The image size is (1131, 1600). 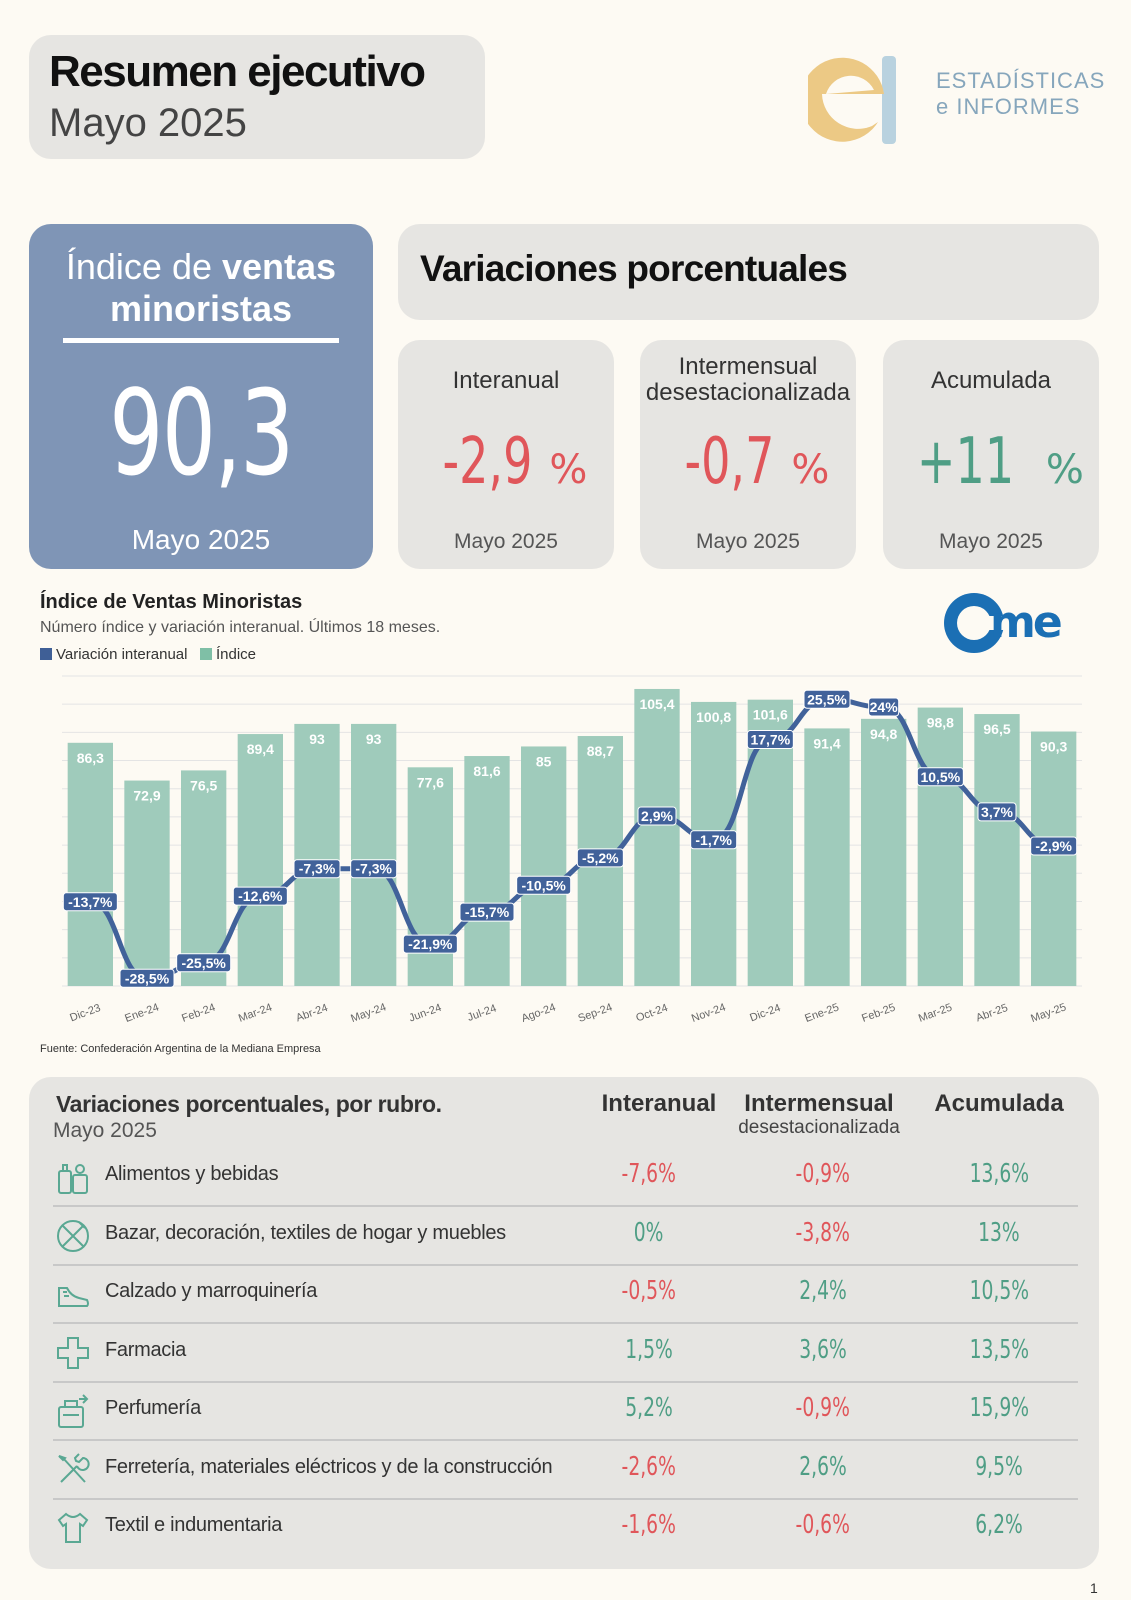 I want to click on row-value-text: 13,5%, so click(x=999, y=1349).